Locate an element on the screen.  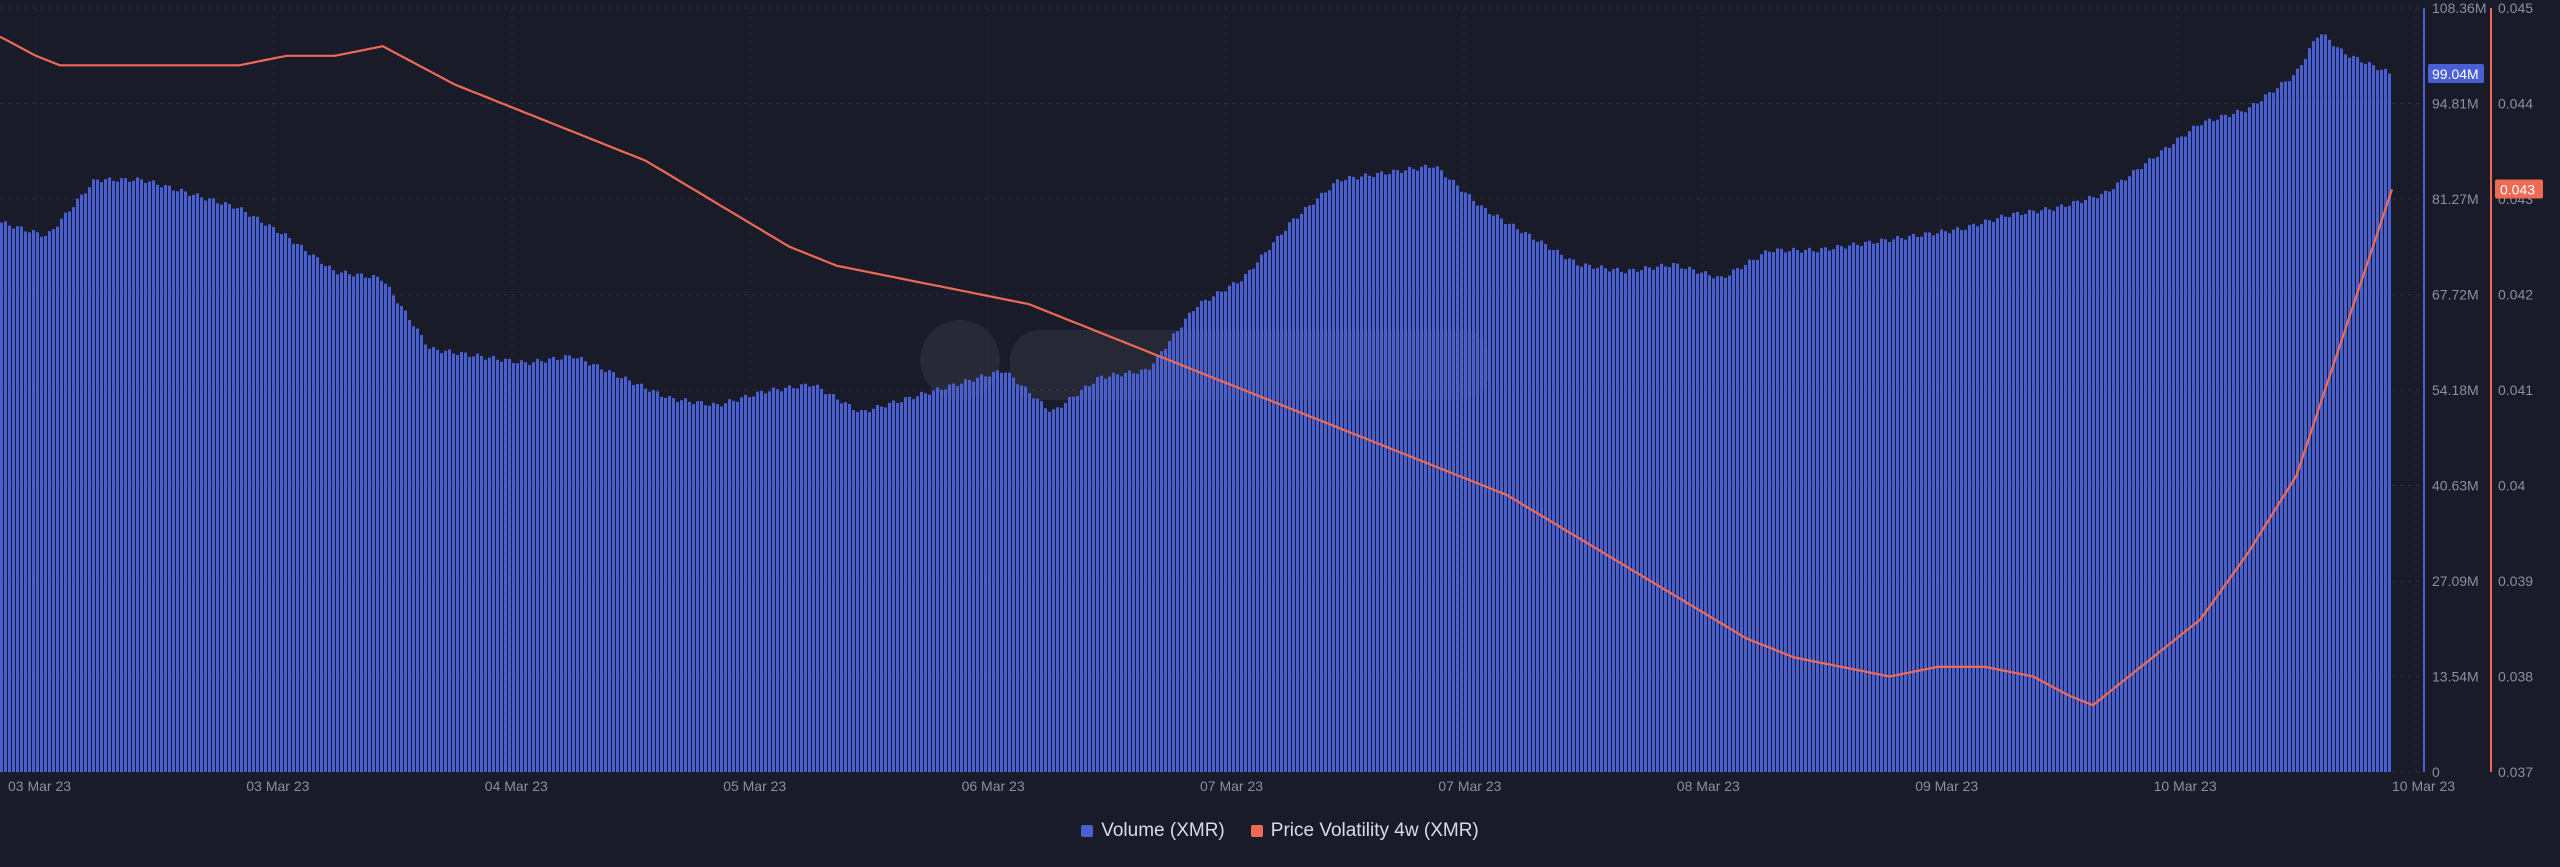
legend-item-volatility: Price Volatility 4w (XMR) is located at coordinates (1364, 831).